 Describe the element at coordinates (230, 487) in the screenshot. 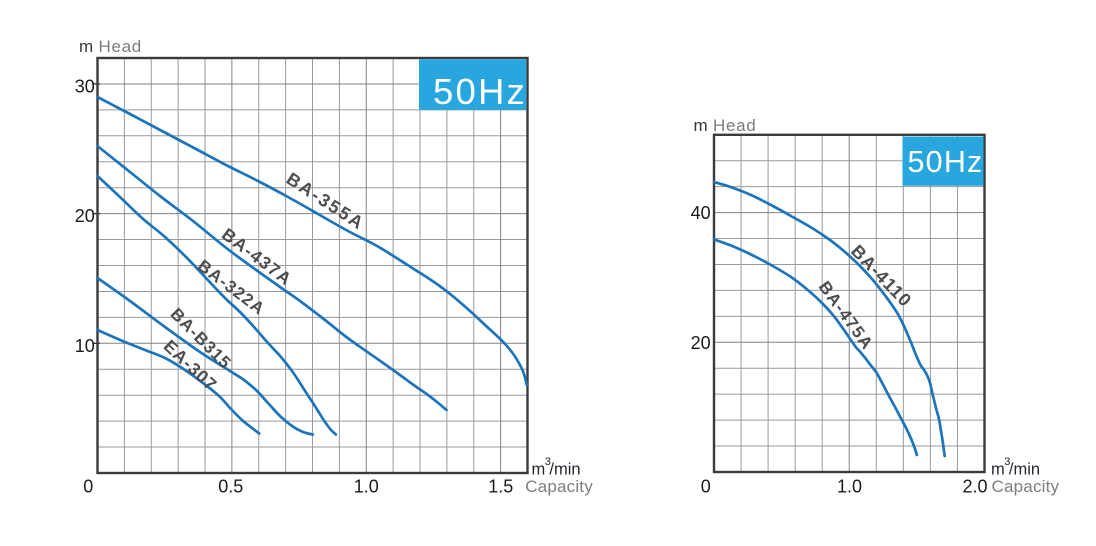

I see `svg-text: 0.5` at that location.